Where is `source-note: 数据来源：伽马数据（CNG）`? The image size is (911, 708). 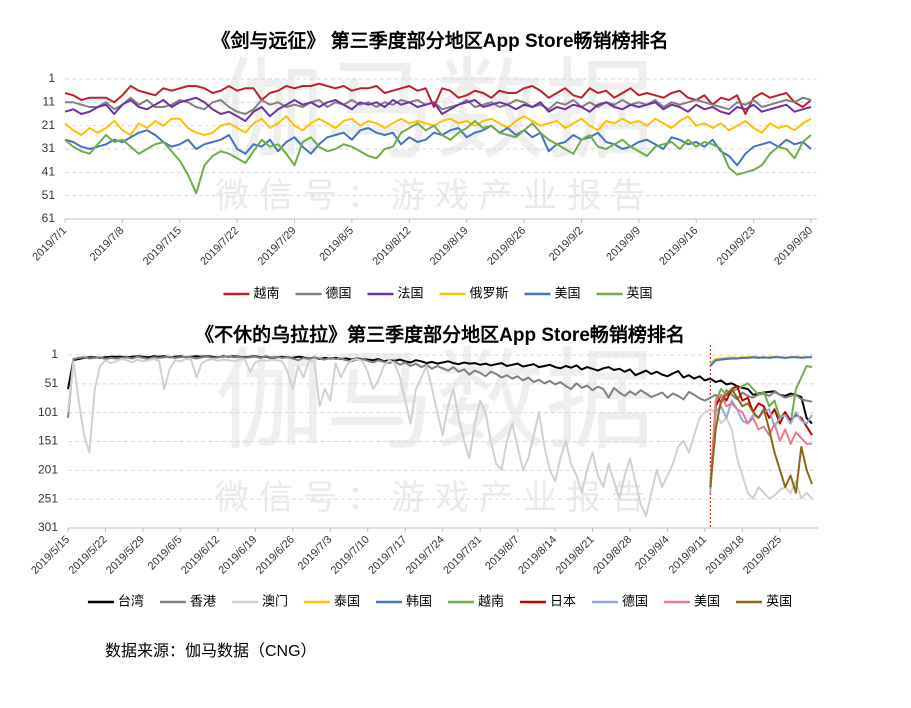
source-note: 数据来源：伽马数据（CNG） is located at coordinates (211, 651).